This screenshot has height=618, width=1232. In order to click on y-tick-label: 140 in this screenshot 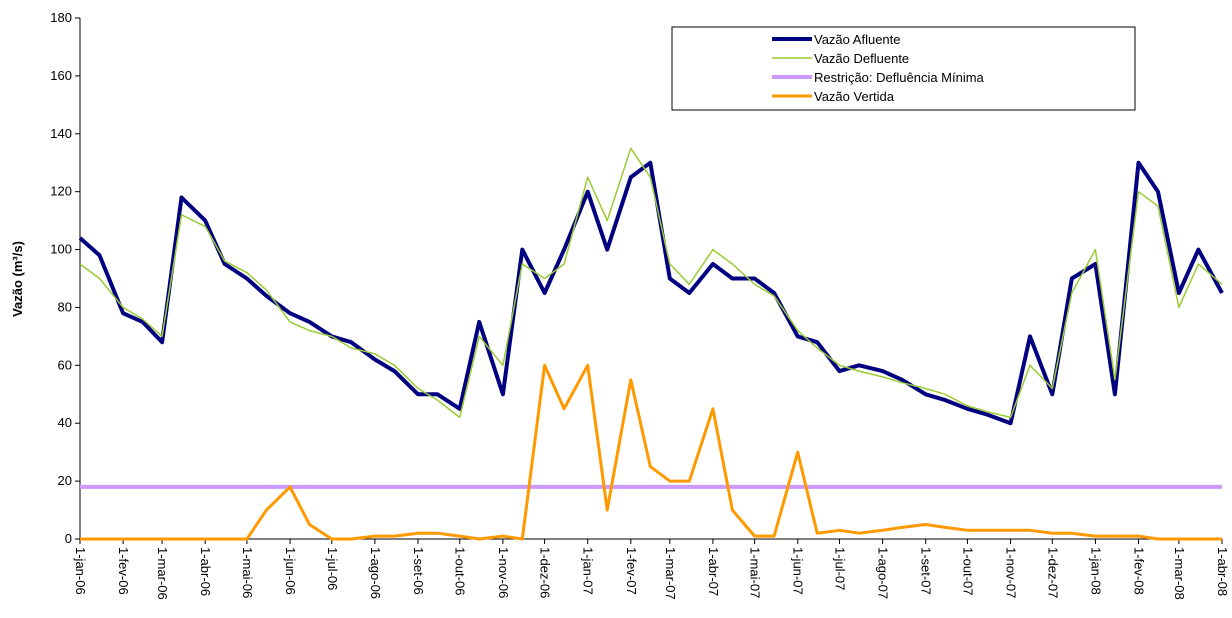, I will do `click(61, 133)`.